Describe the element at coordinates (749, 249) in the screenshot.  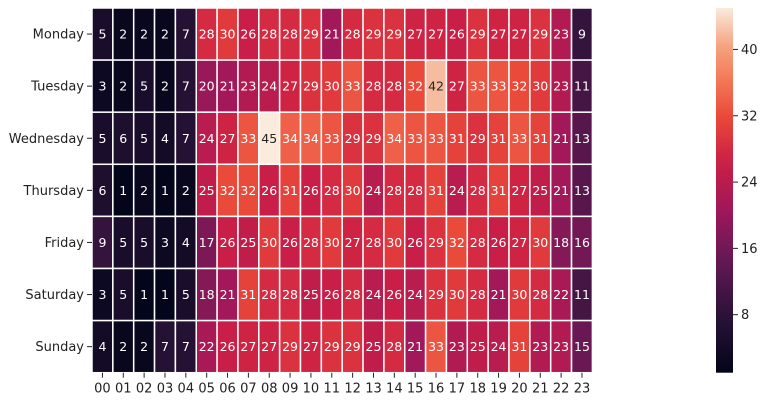
I see `colorbar-tick-label: 16` at that location.